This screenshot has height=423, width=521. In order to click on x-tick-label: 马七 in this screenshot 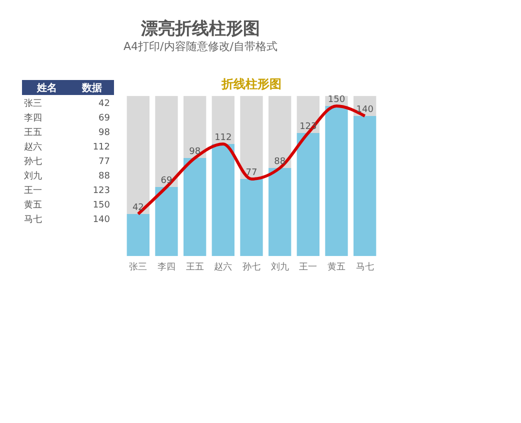, I will do `click(365, 267)`.